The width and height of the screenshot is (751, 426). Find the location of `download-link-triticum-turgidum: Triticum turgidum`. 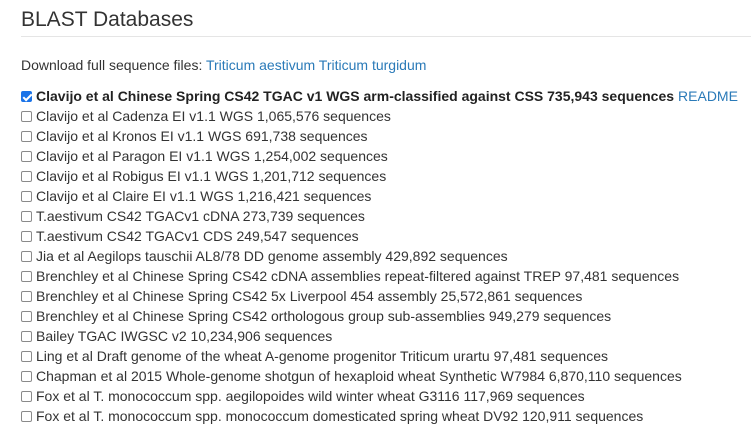

download-link-triticum-turgidum: Triticum turgidum is located at coordinates (372, 65).